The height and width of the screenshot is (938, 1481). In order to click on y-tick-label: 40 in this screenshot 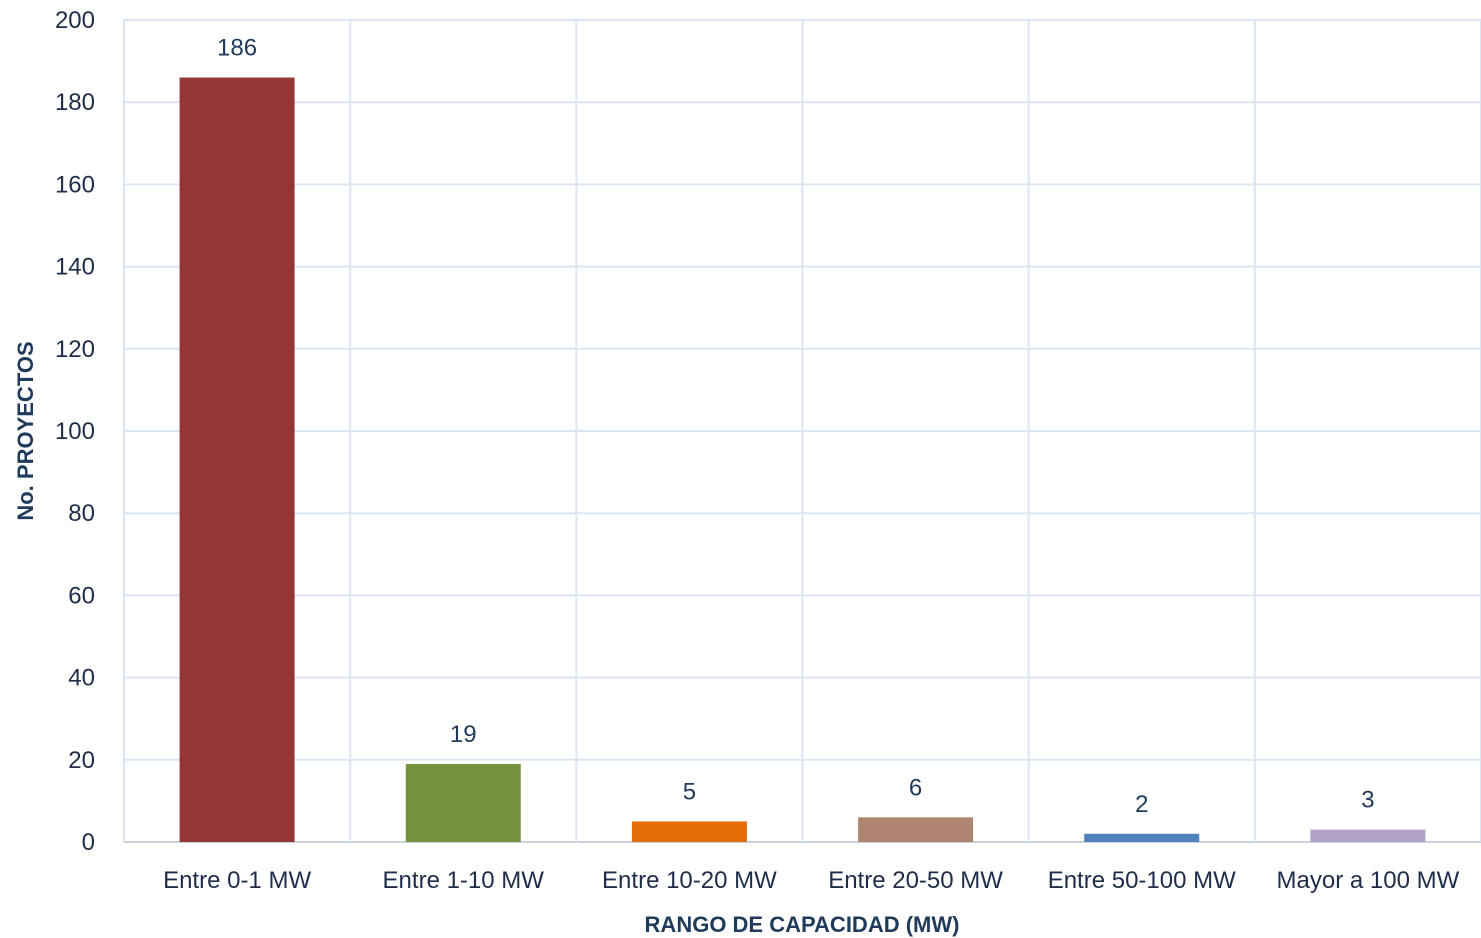, I will do `click(81, 678)`.